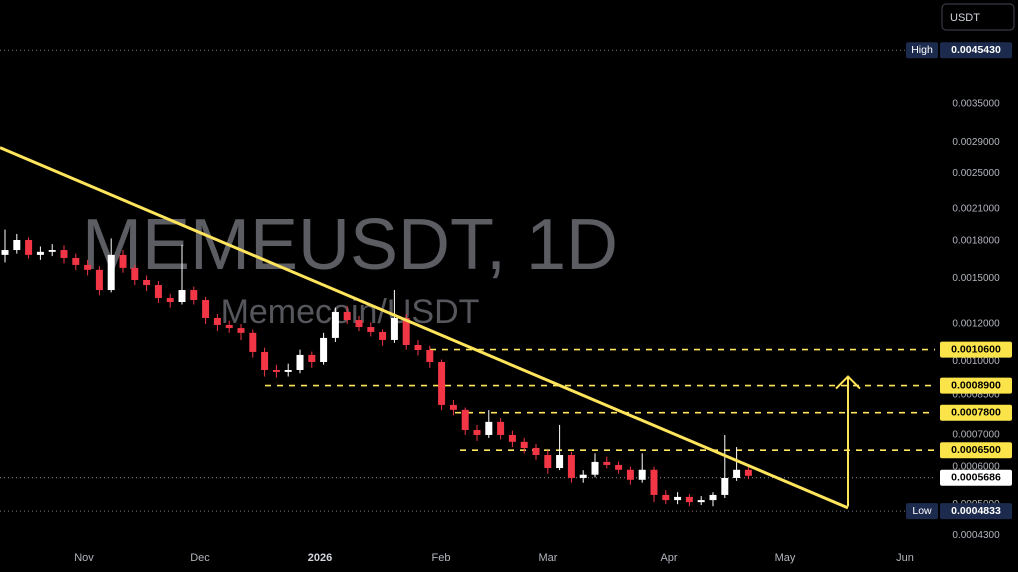 This screenshot has height=572, width=1018. I want to click on level-label: 0.0007800, so click(976, 412).